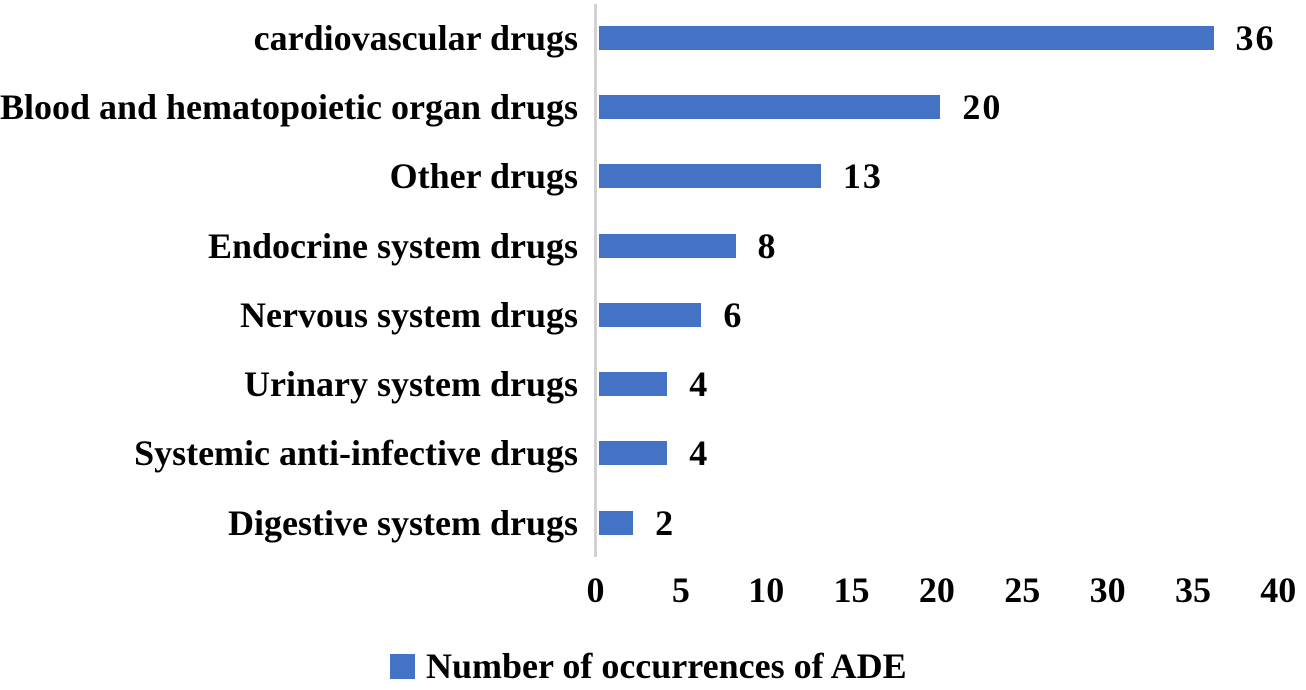 Image resolution: width=1306 pixels, height=690 pixels. I want to click on value-label: 13, so click(862, 176).